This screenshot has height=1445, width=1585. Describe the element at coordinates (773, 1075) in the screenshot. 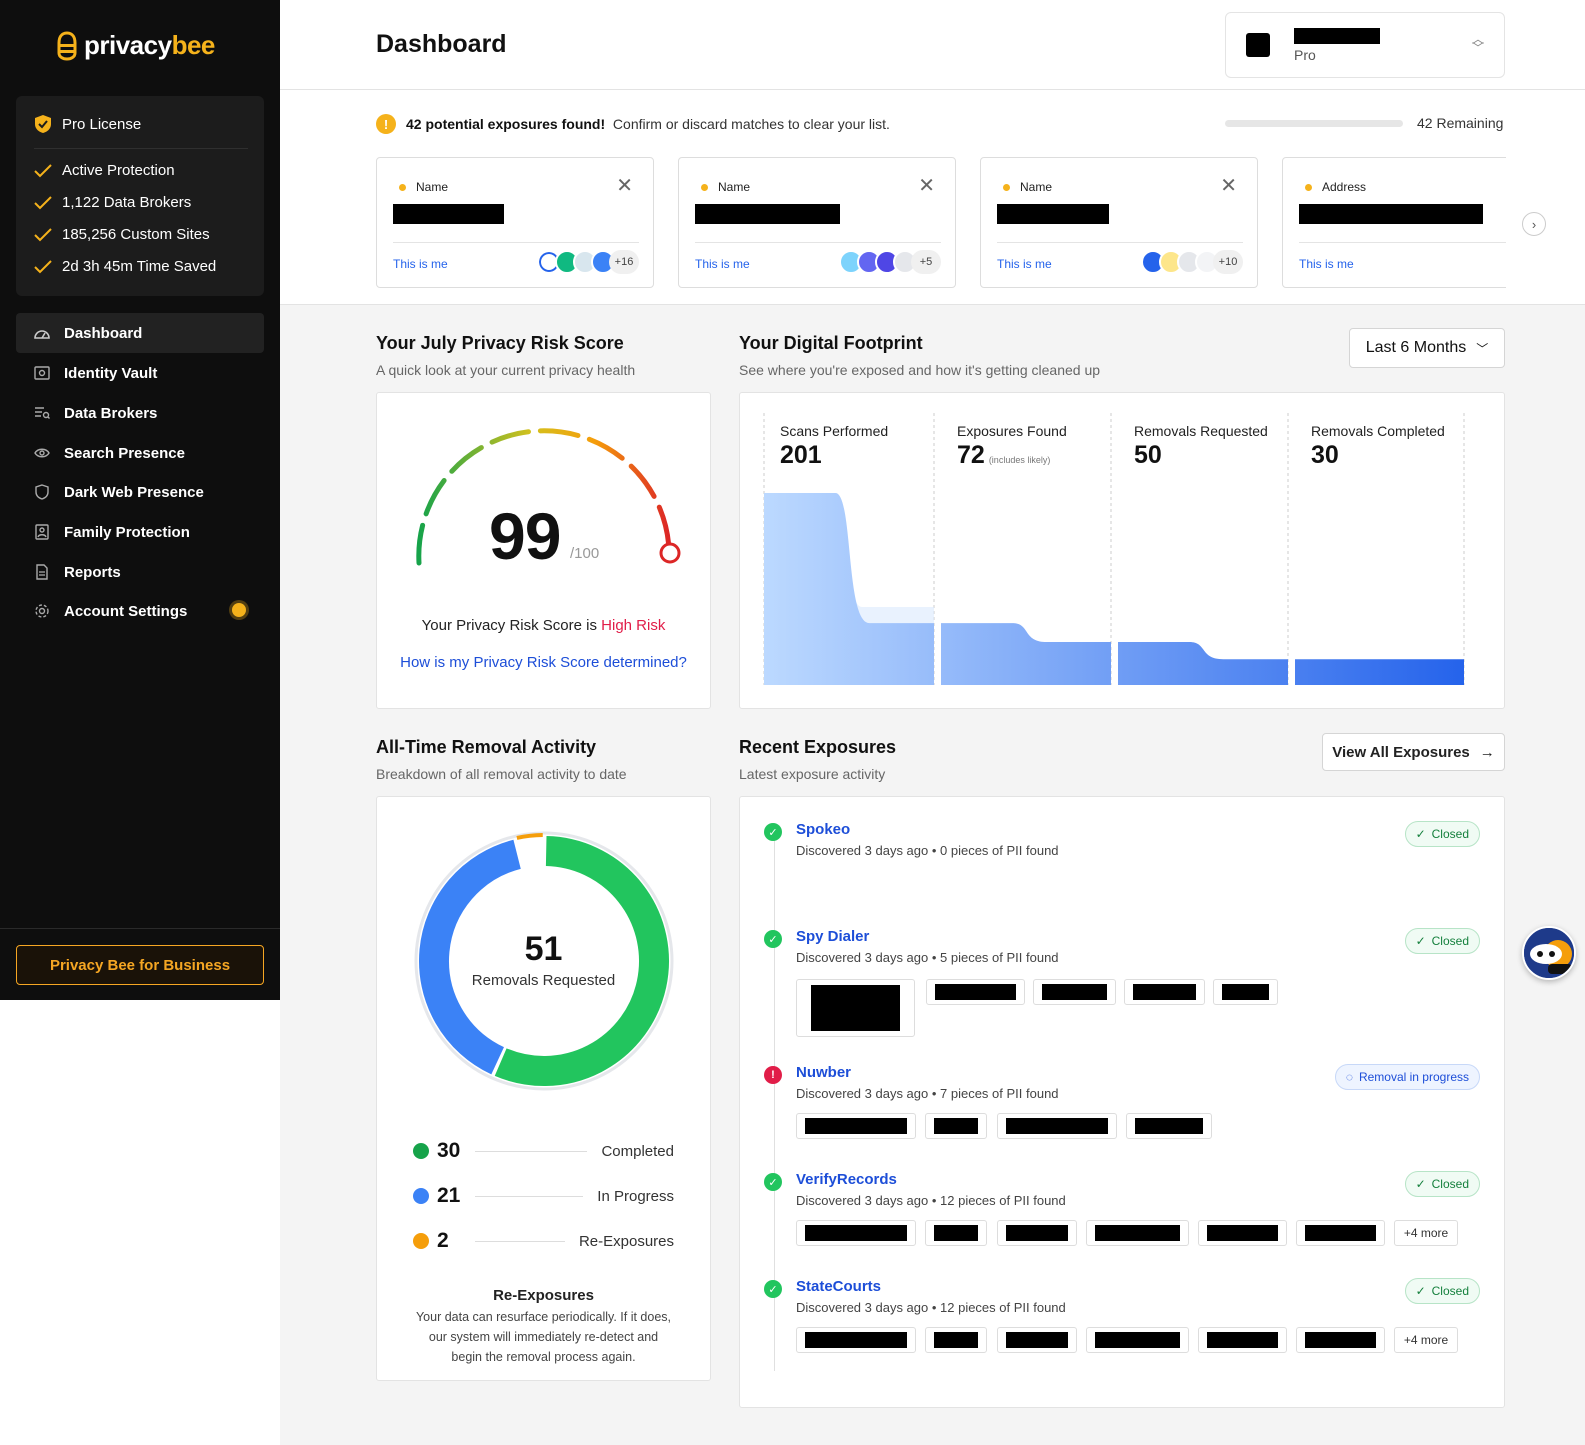

I see `alert-circle-icon: !` at that location.